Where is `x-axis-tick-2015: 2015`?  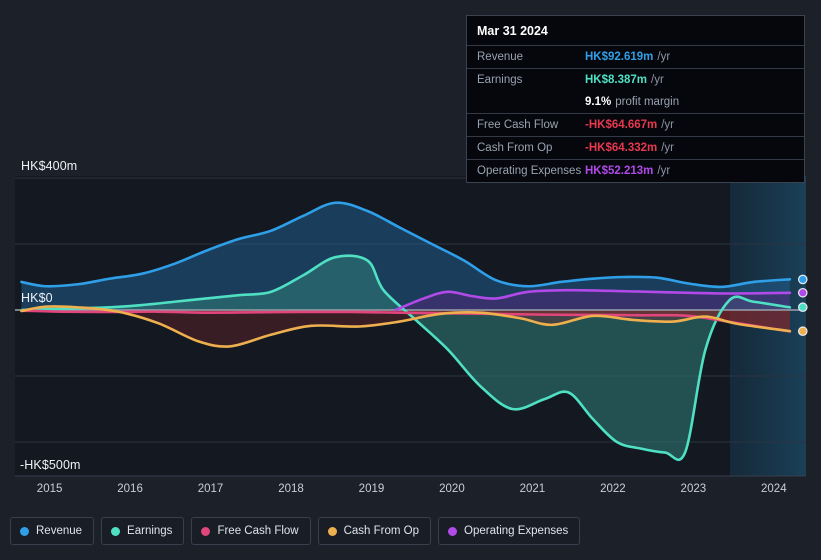 x-axis-tick-2015: 2015 is located at coordinates (49, 489).